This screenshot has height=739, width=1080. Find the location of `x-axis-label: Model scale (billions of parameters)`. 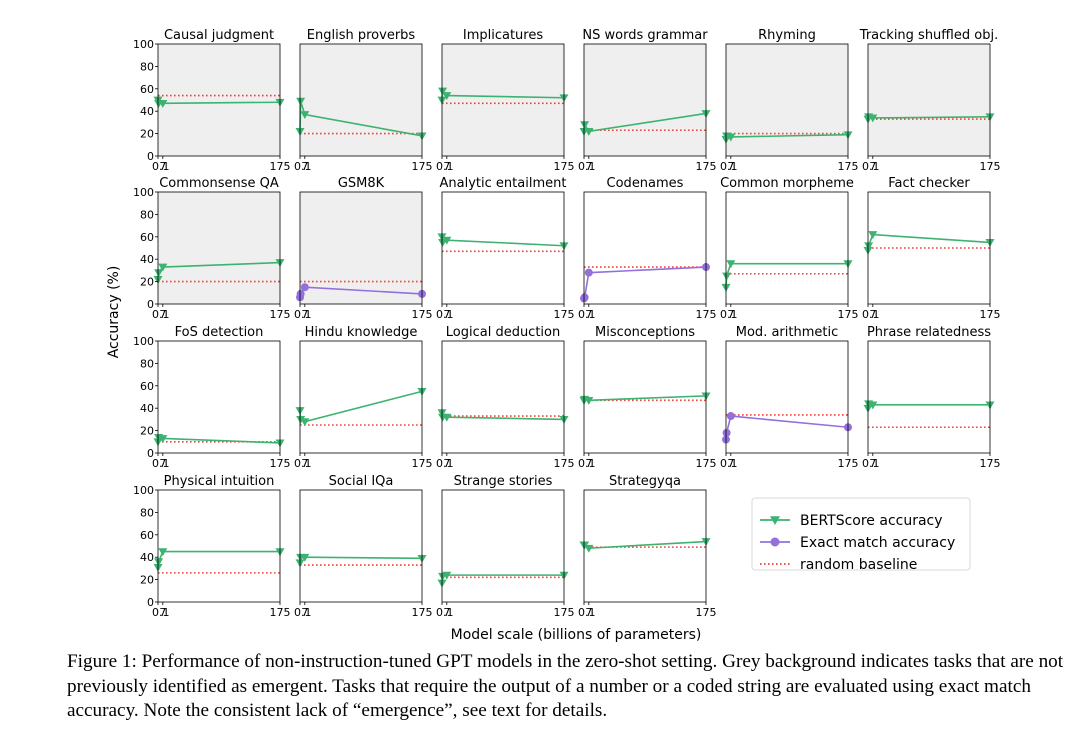

x-axis-label: Model scale (billions of parameters) is located at coordinates (576, 635).